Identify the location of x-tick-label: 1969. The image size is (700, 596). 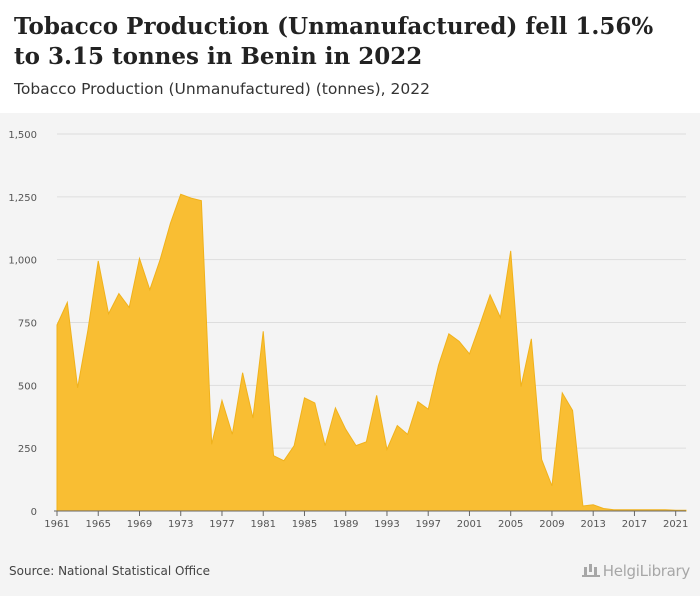
(139, 524).